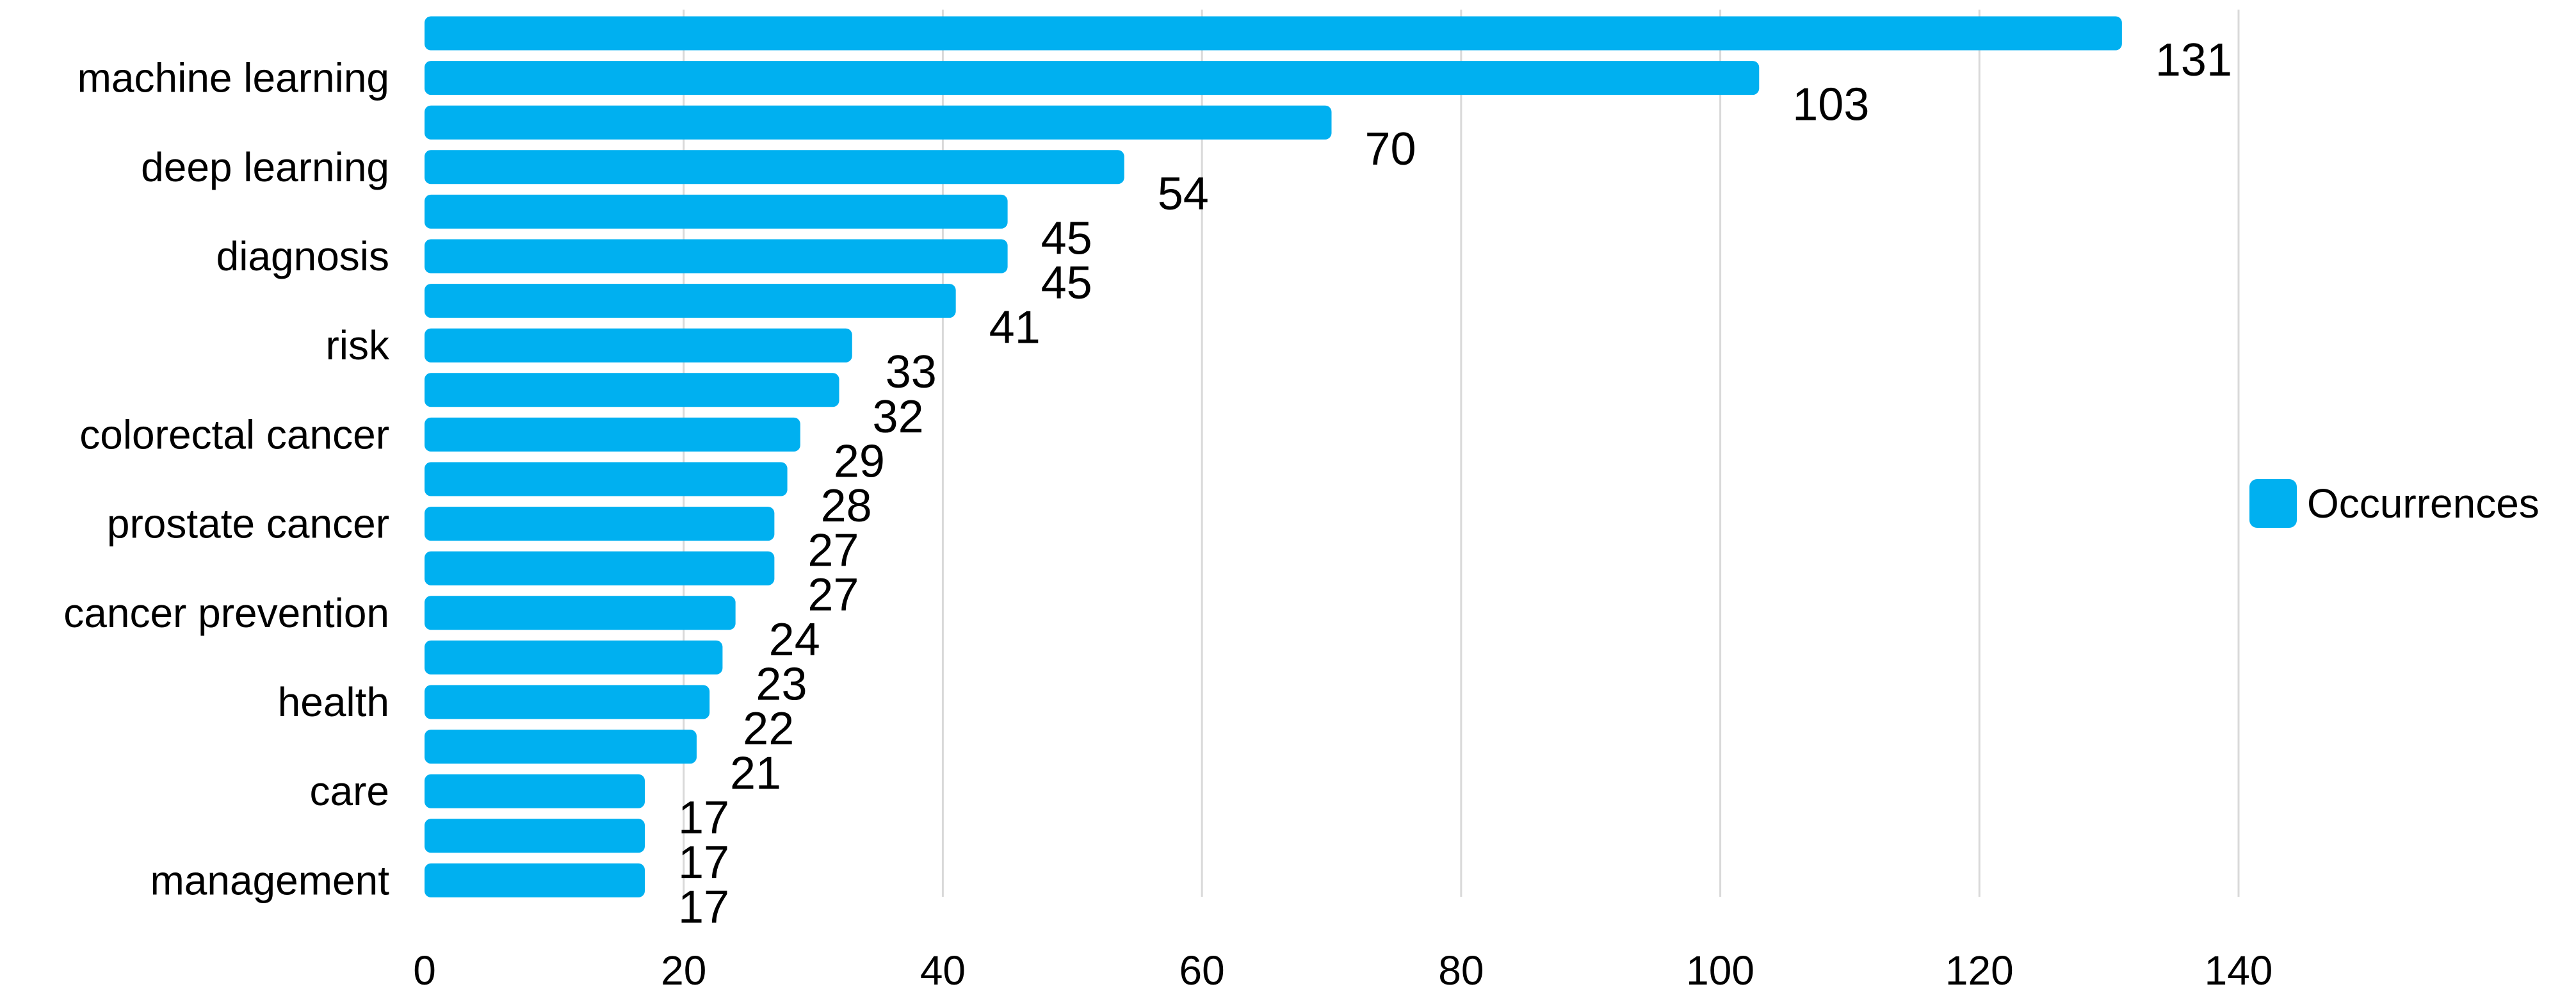 The width and height of the screenshot is (2576, 998). What do you see at coordinates (357, 345) in the screenshot?
I see `category-label: risk` at bounding box center [357, 345].